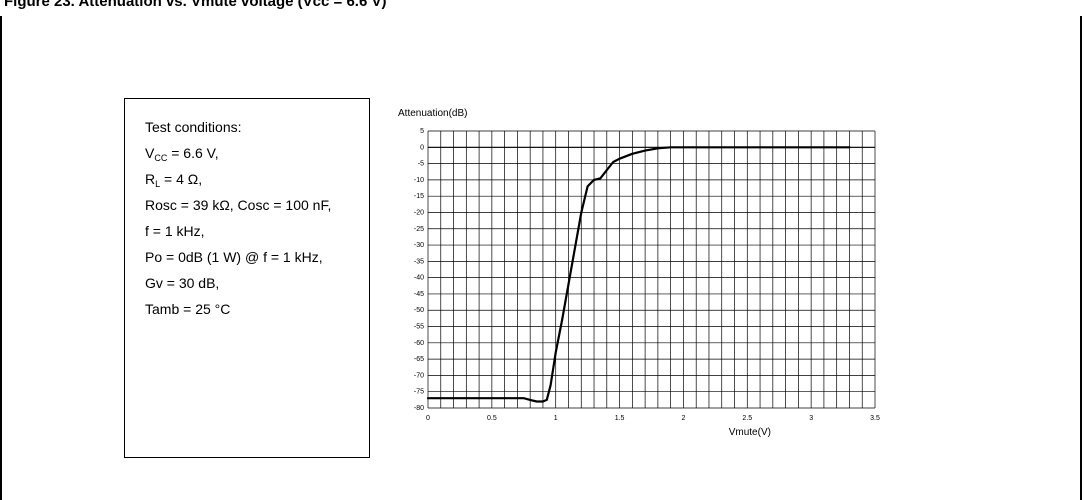  I want to click on vcc-symbol: V, so click(150, 153).